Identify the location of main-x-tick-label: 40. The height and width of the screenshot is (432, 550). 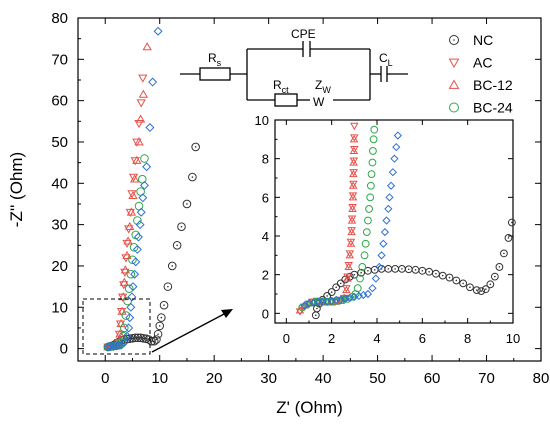
(323, 378).